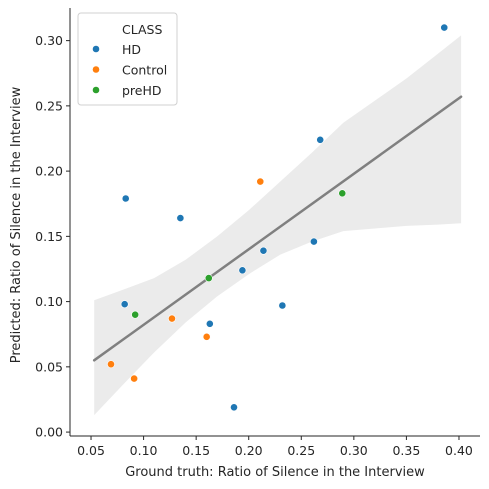 The height and width of the screenshot is (489, 489). I want to click on y-tick-label: 0.25, so click(49, 105).